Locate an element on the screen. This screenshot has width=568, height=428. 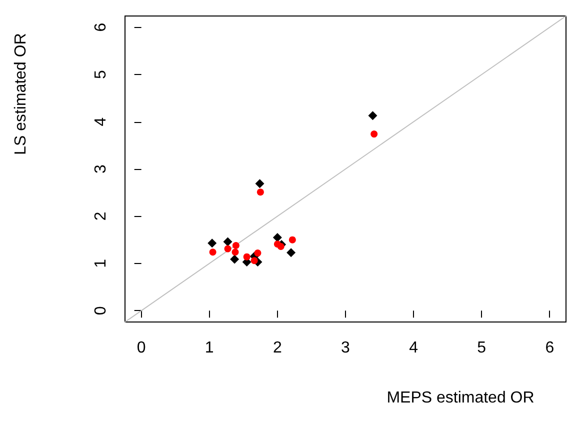
x-tick-label: 6 is located at coordinates (549, 348).